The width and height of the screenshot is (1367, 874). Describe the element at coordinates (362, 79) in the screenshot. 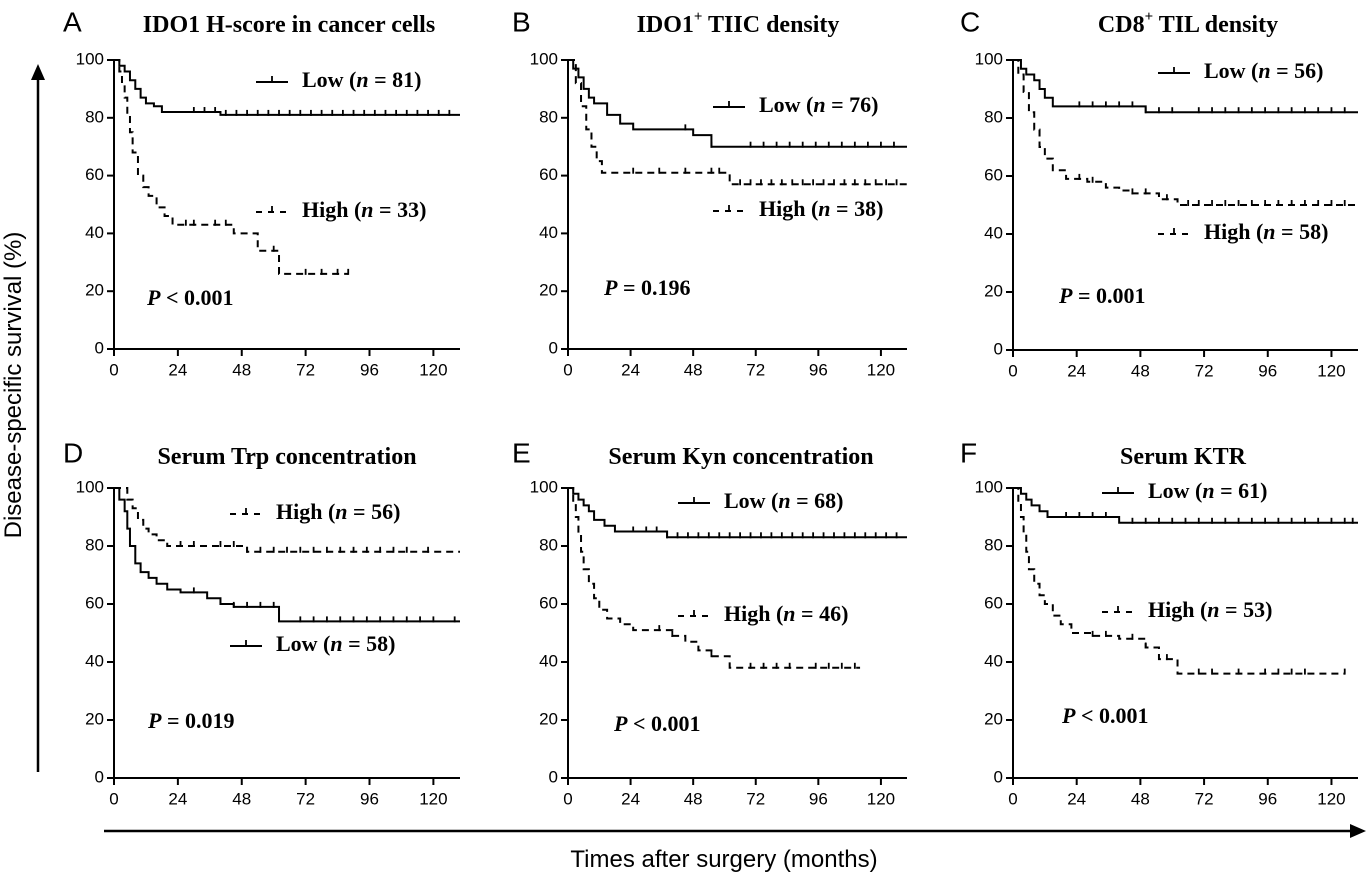

I see `legend-label: Low (n = 81)` at that location.